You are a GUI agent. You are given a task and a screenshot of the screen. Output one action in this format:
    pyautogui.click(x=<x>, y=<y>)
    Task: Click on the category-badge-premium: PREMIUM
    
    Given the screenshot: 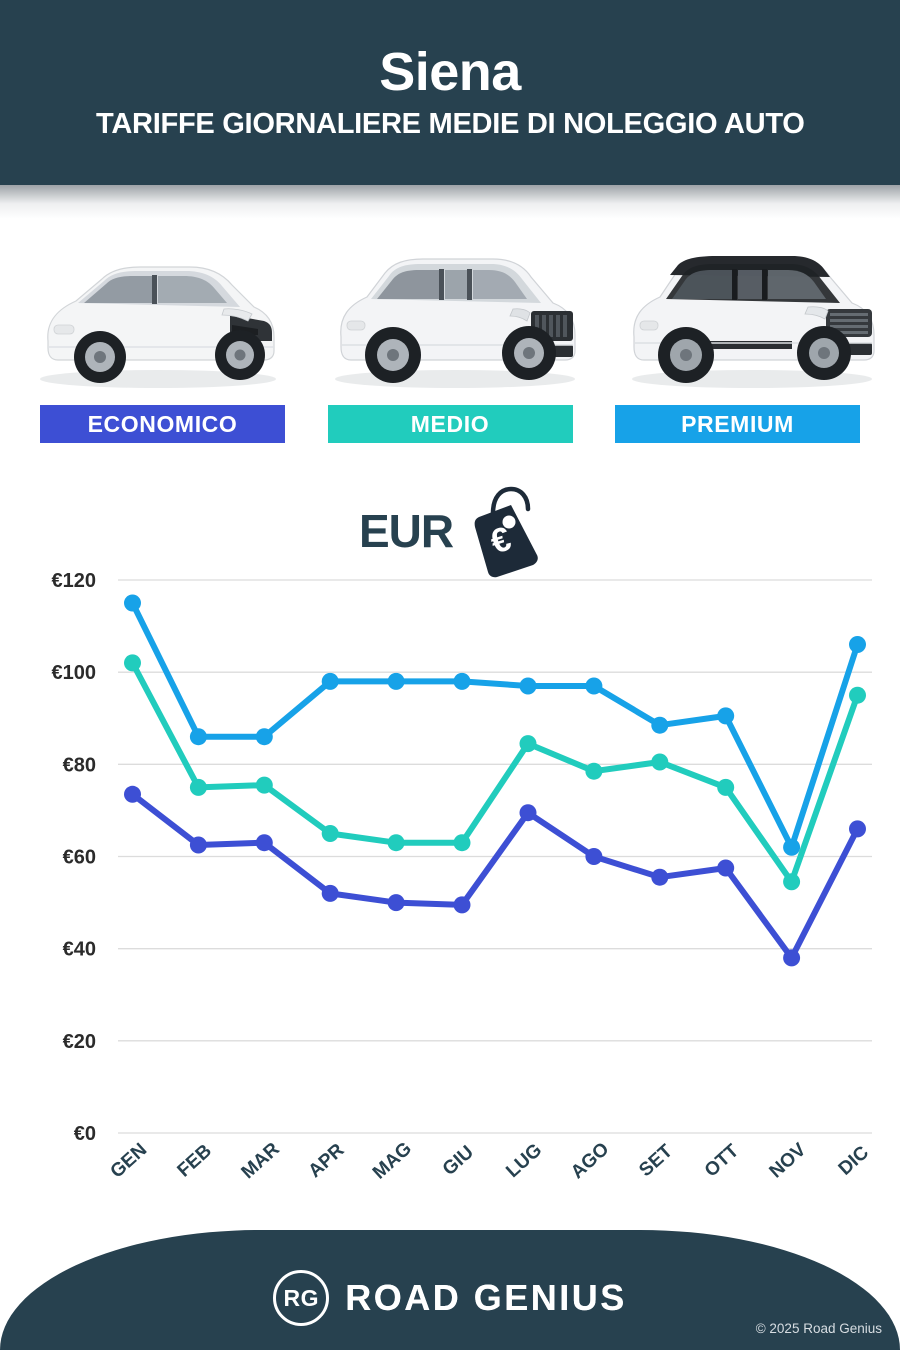 What is the action you would take?
    pyautogui.click(x=737, y=424)
    